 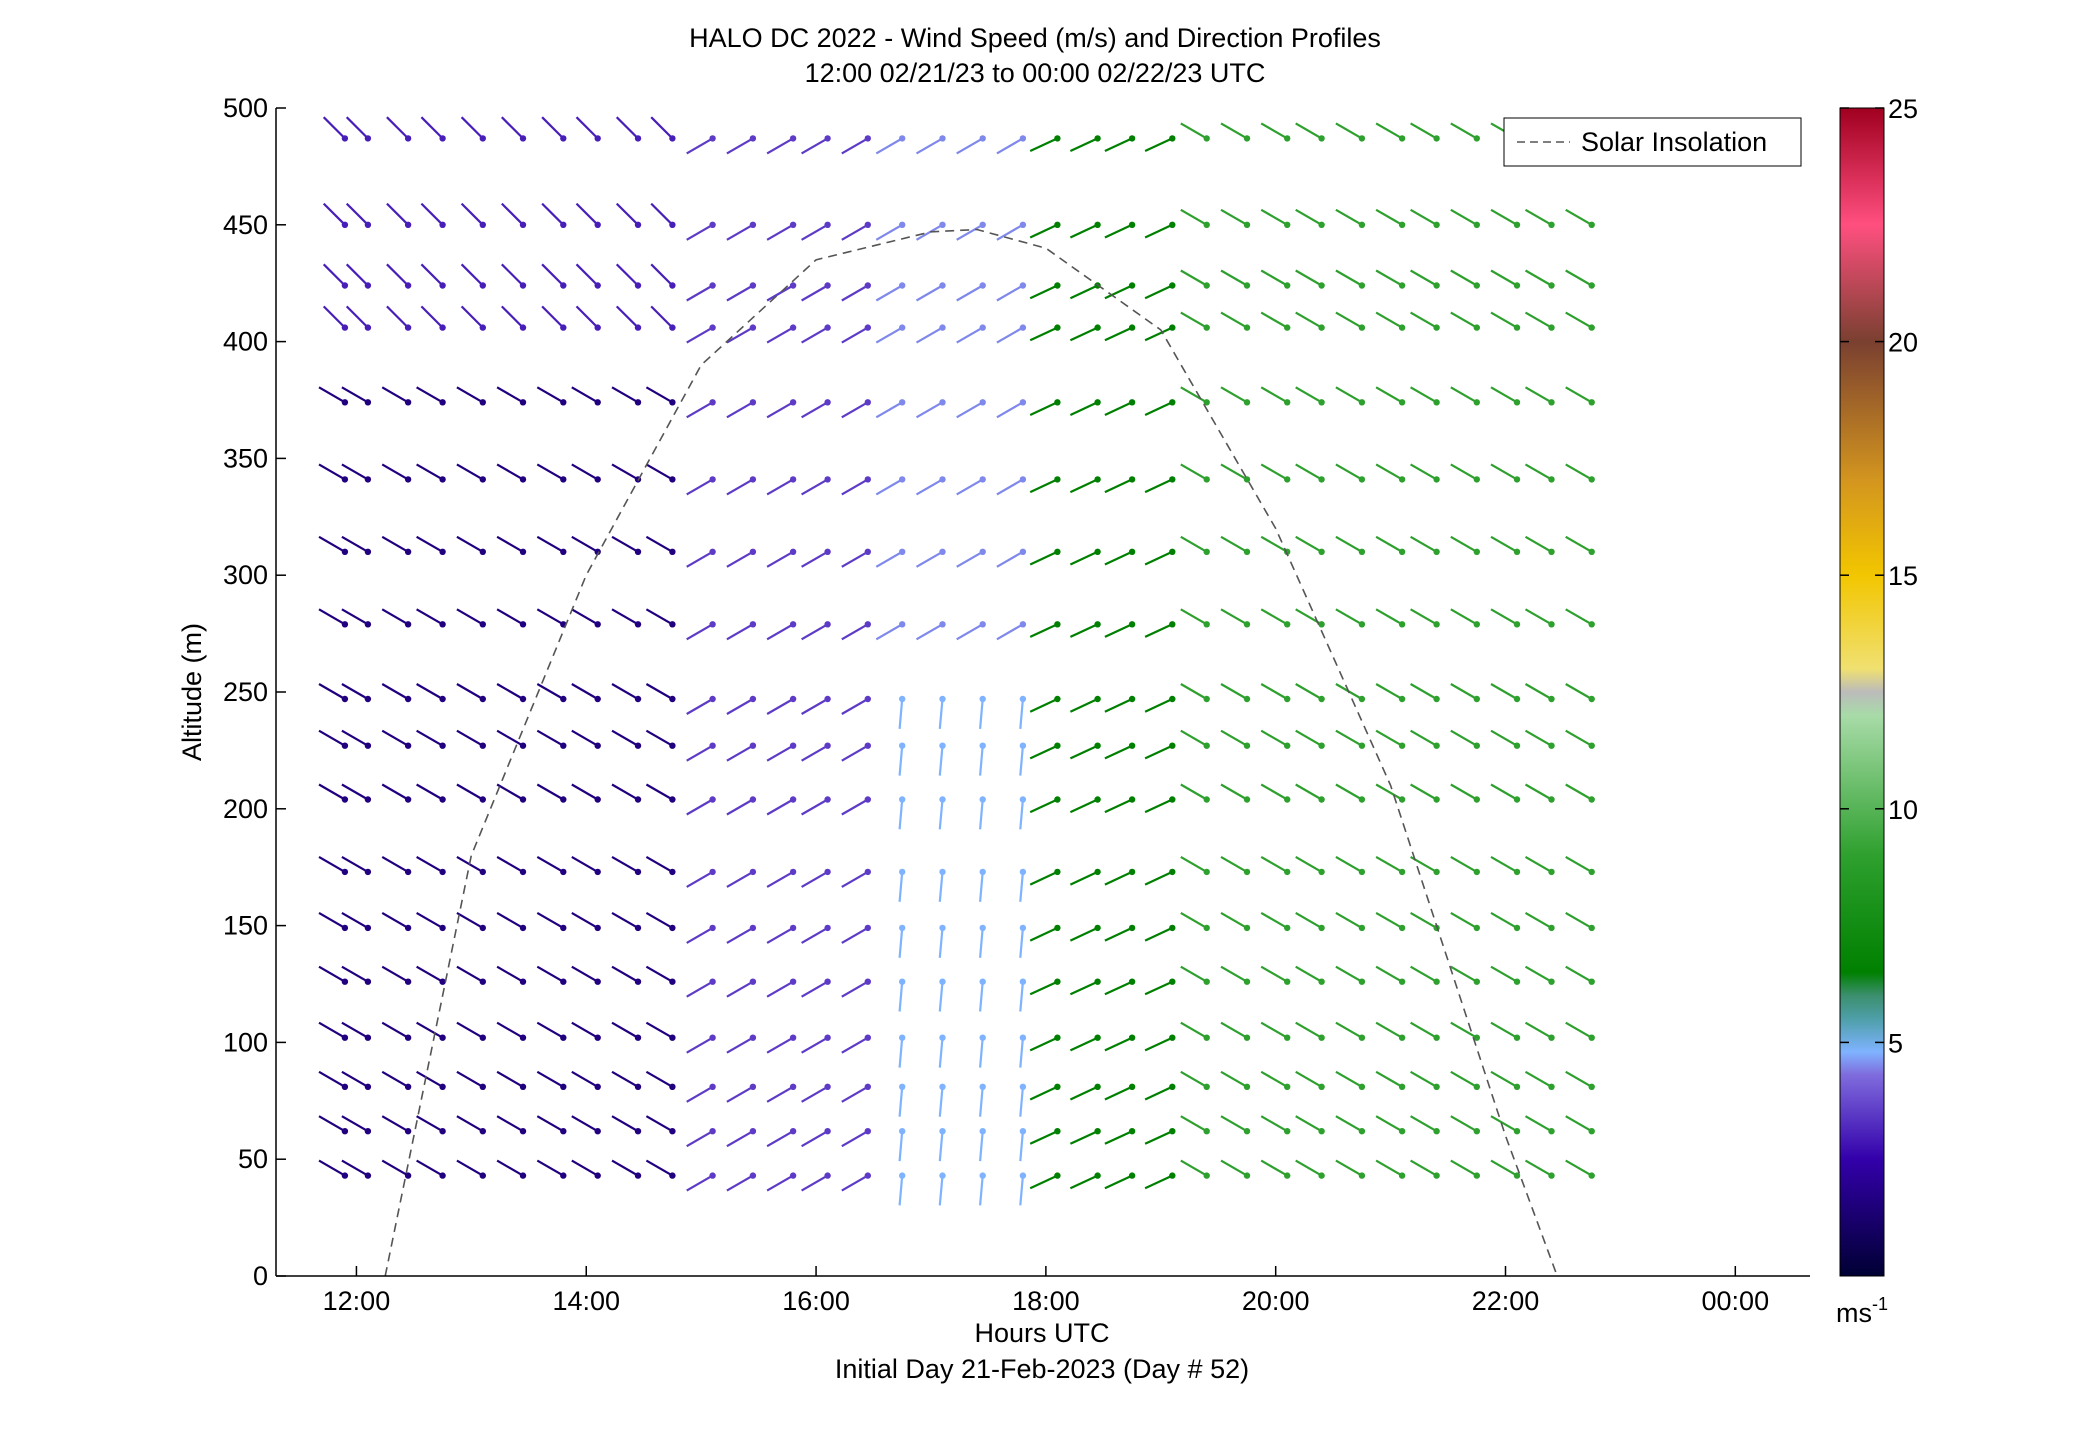 I want to click on y-axis-ticks: 0 50 100 150 200 250 300 350 400 450 500, so click(x=254, y=692).